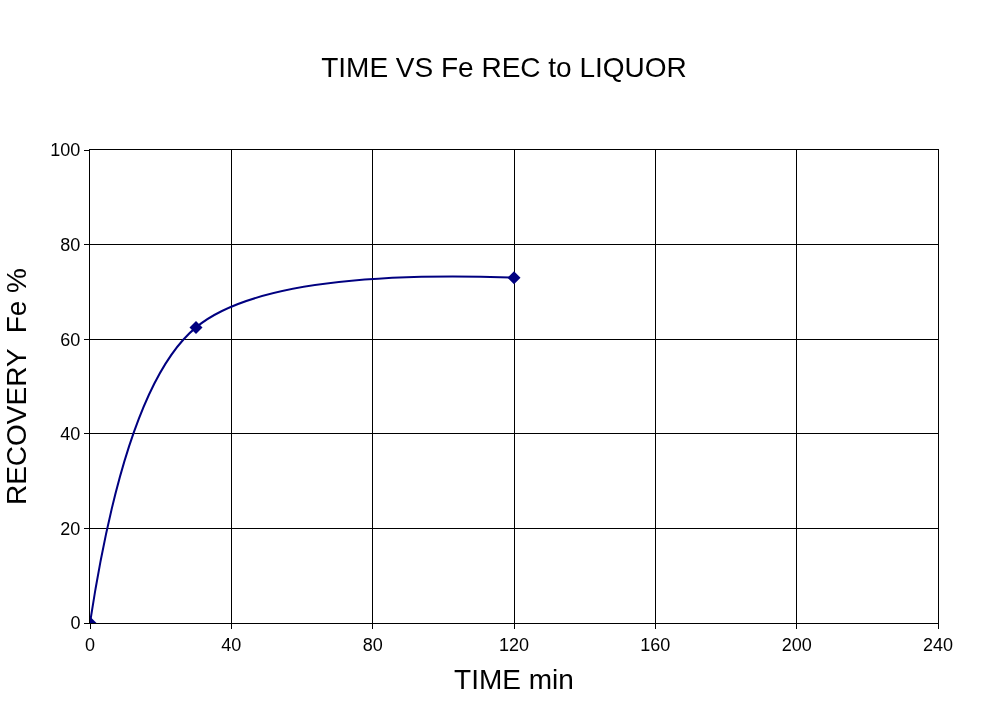  What do you see at coordinates (17, 386) in the screenshot?
I see `y-axis-title: RECOVERY Fe %` at bounding box center [17, 386].